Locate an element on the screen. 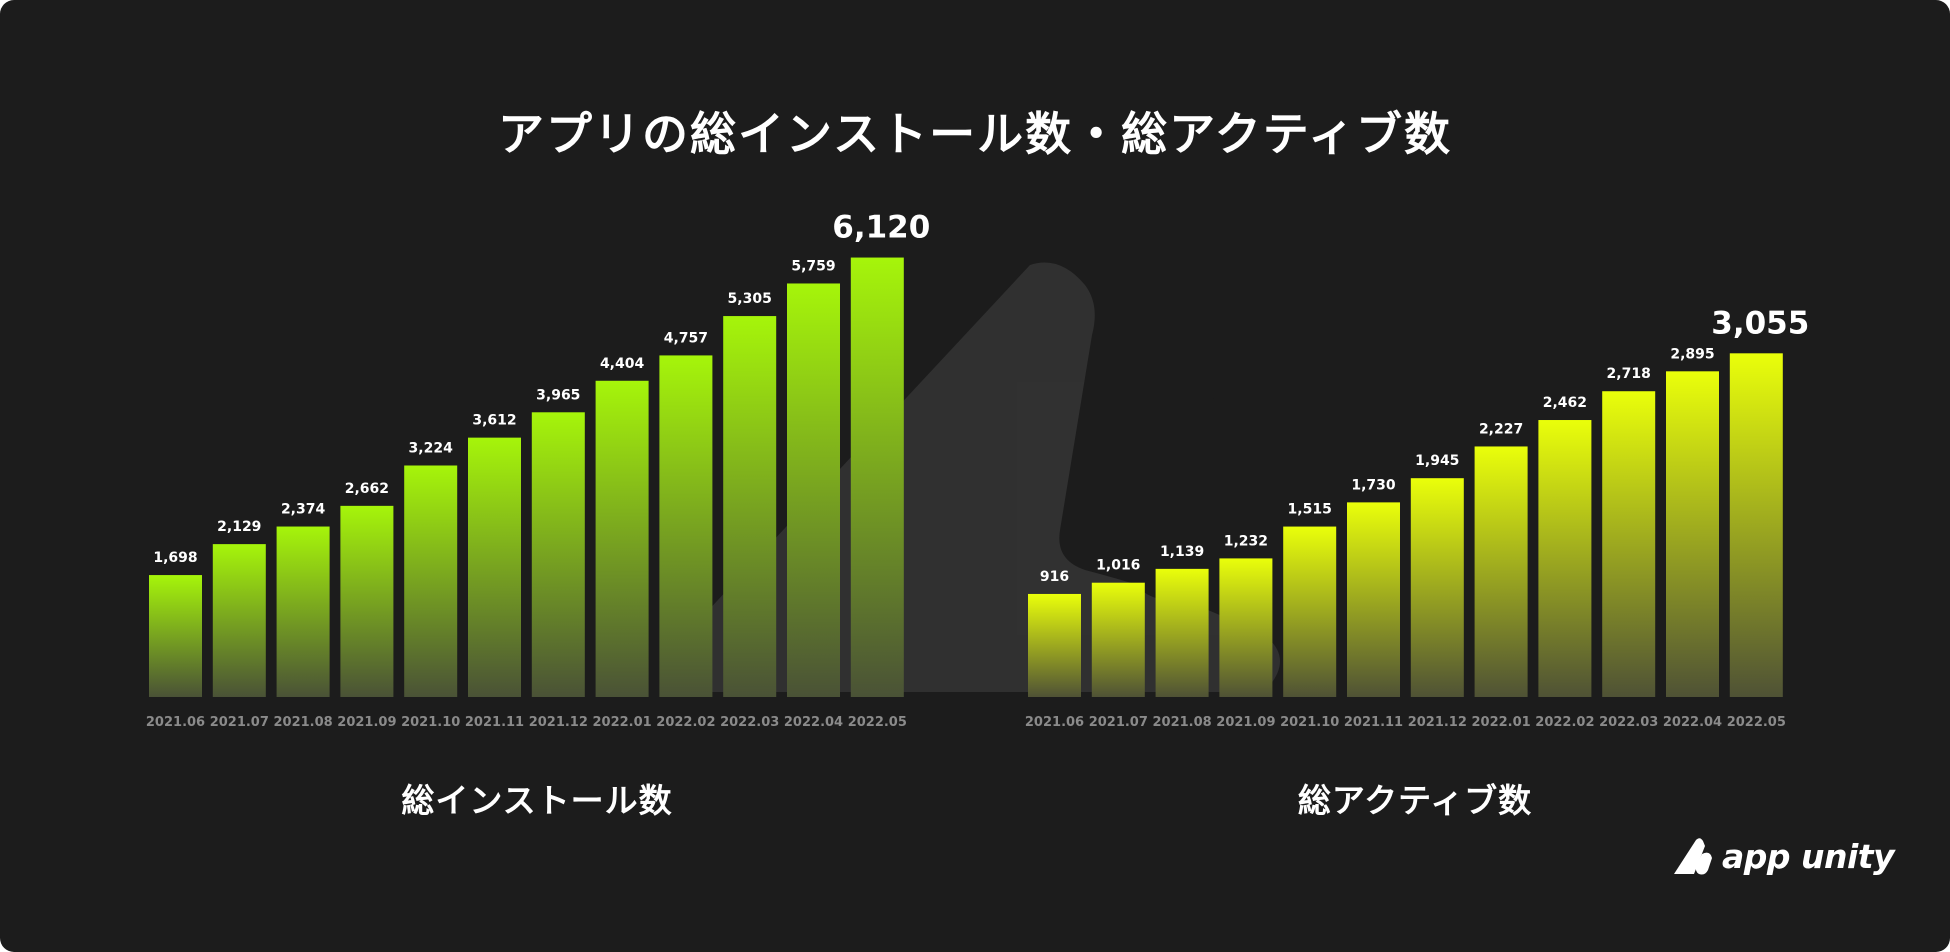 Image resolution: width=1950 pixels, height=952 pixels. data-label-2021.10: 1,515 is located at coordinates (1310, 510).